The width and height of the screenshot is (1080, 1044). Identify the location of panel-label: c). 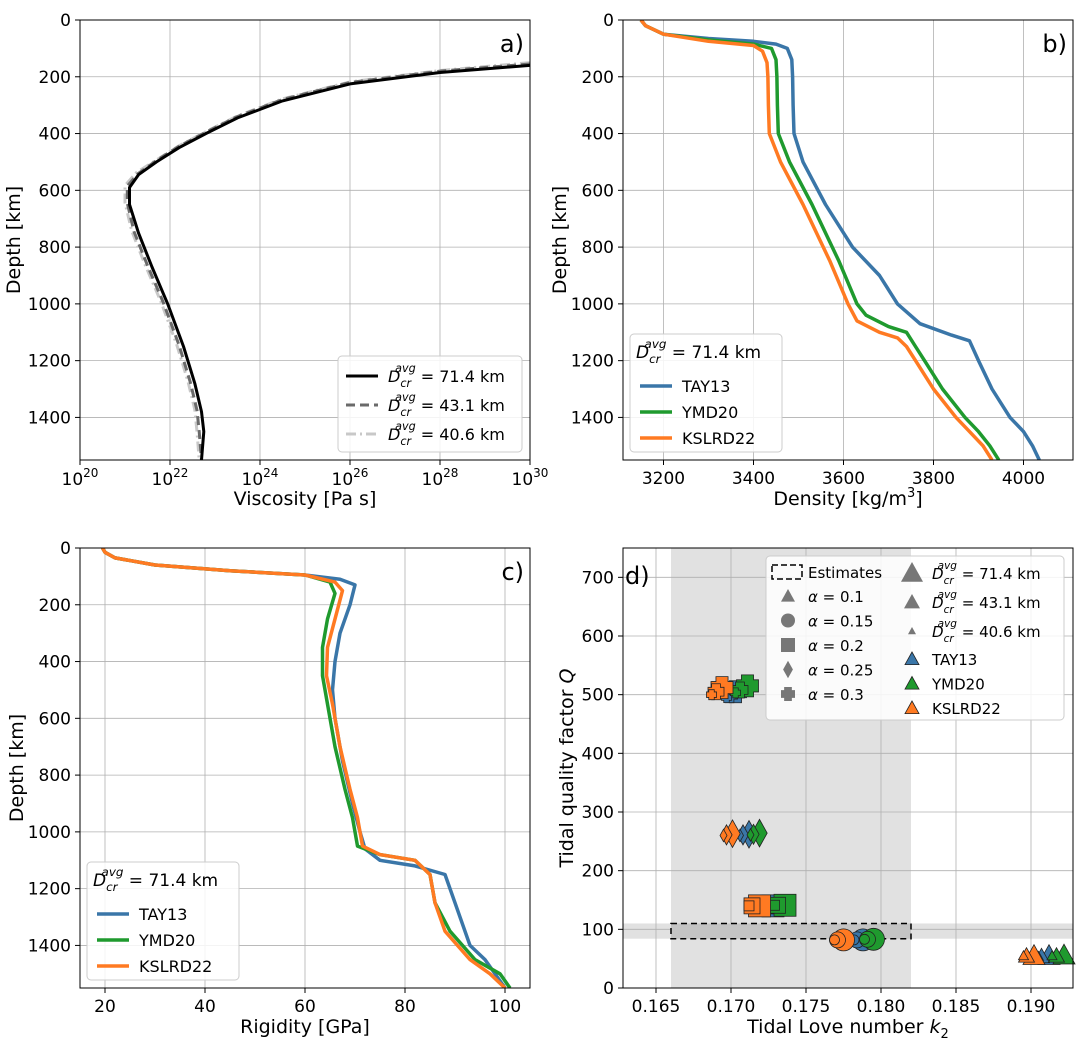
(512, 572).